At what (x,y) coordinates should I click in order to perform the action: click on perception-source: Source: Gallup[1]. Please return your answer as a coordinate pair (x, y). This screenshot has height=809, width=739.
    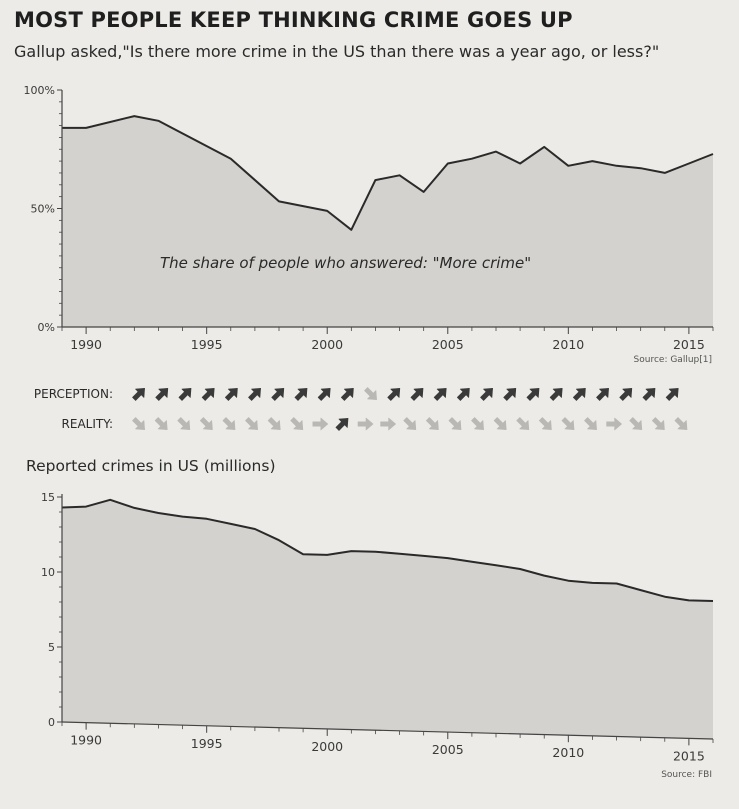
    Looking at the image, I should click on (673, 360).